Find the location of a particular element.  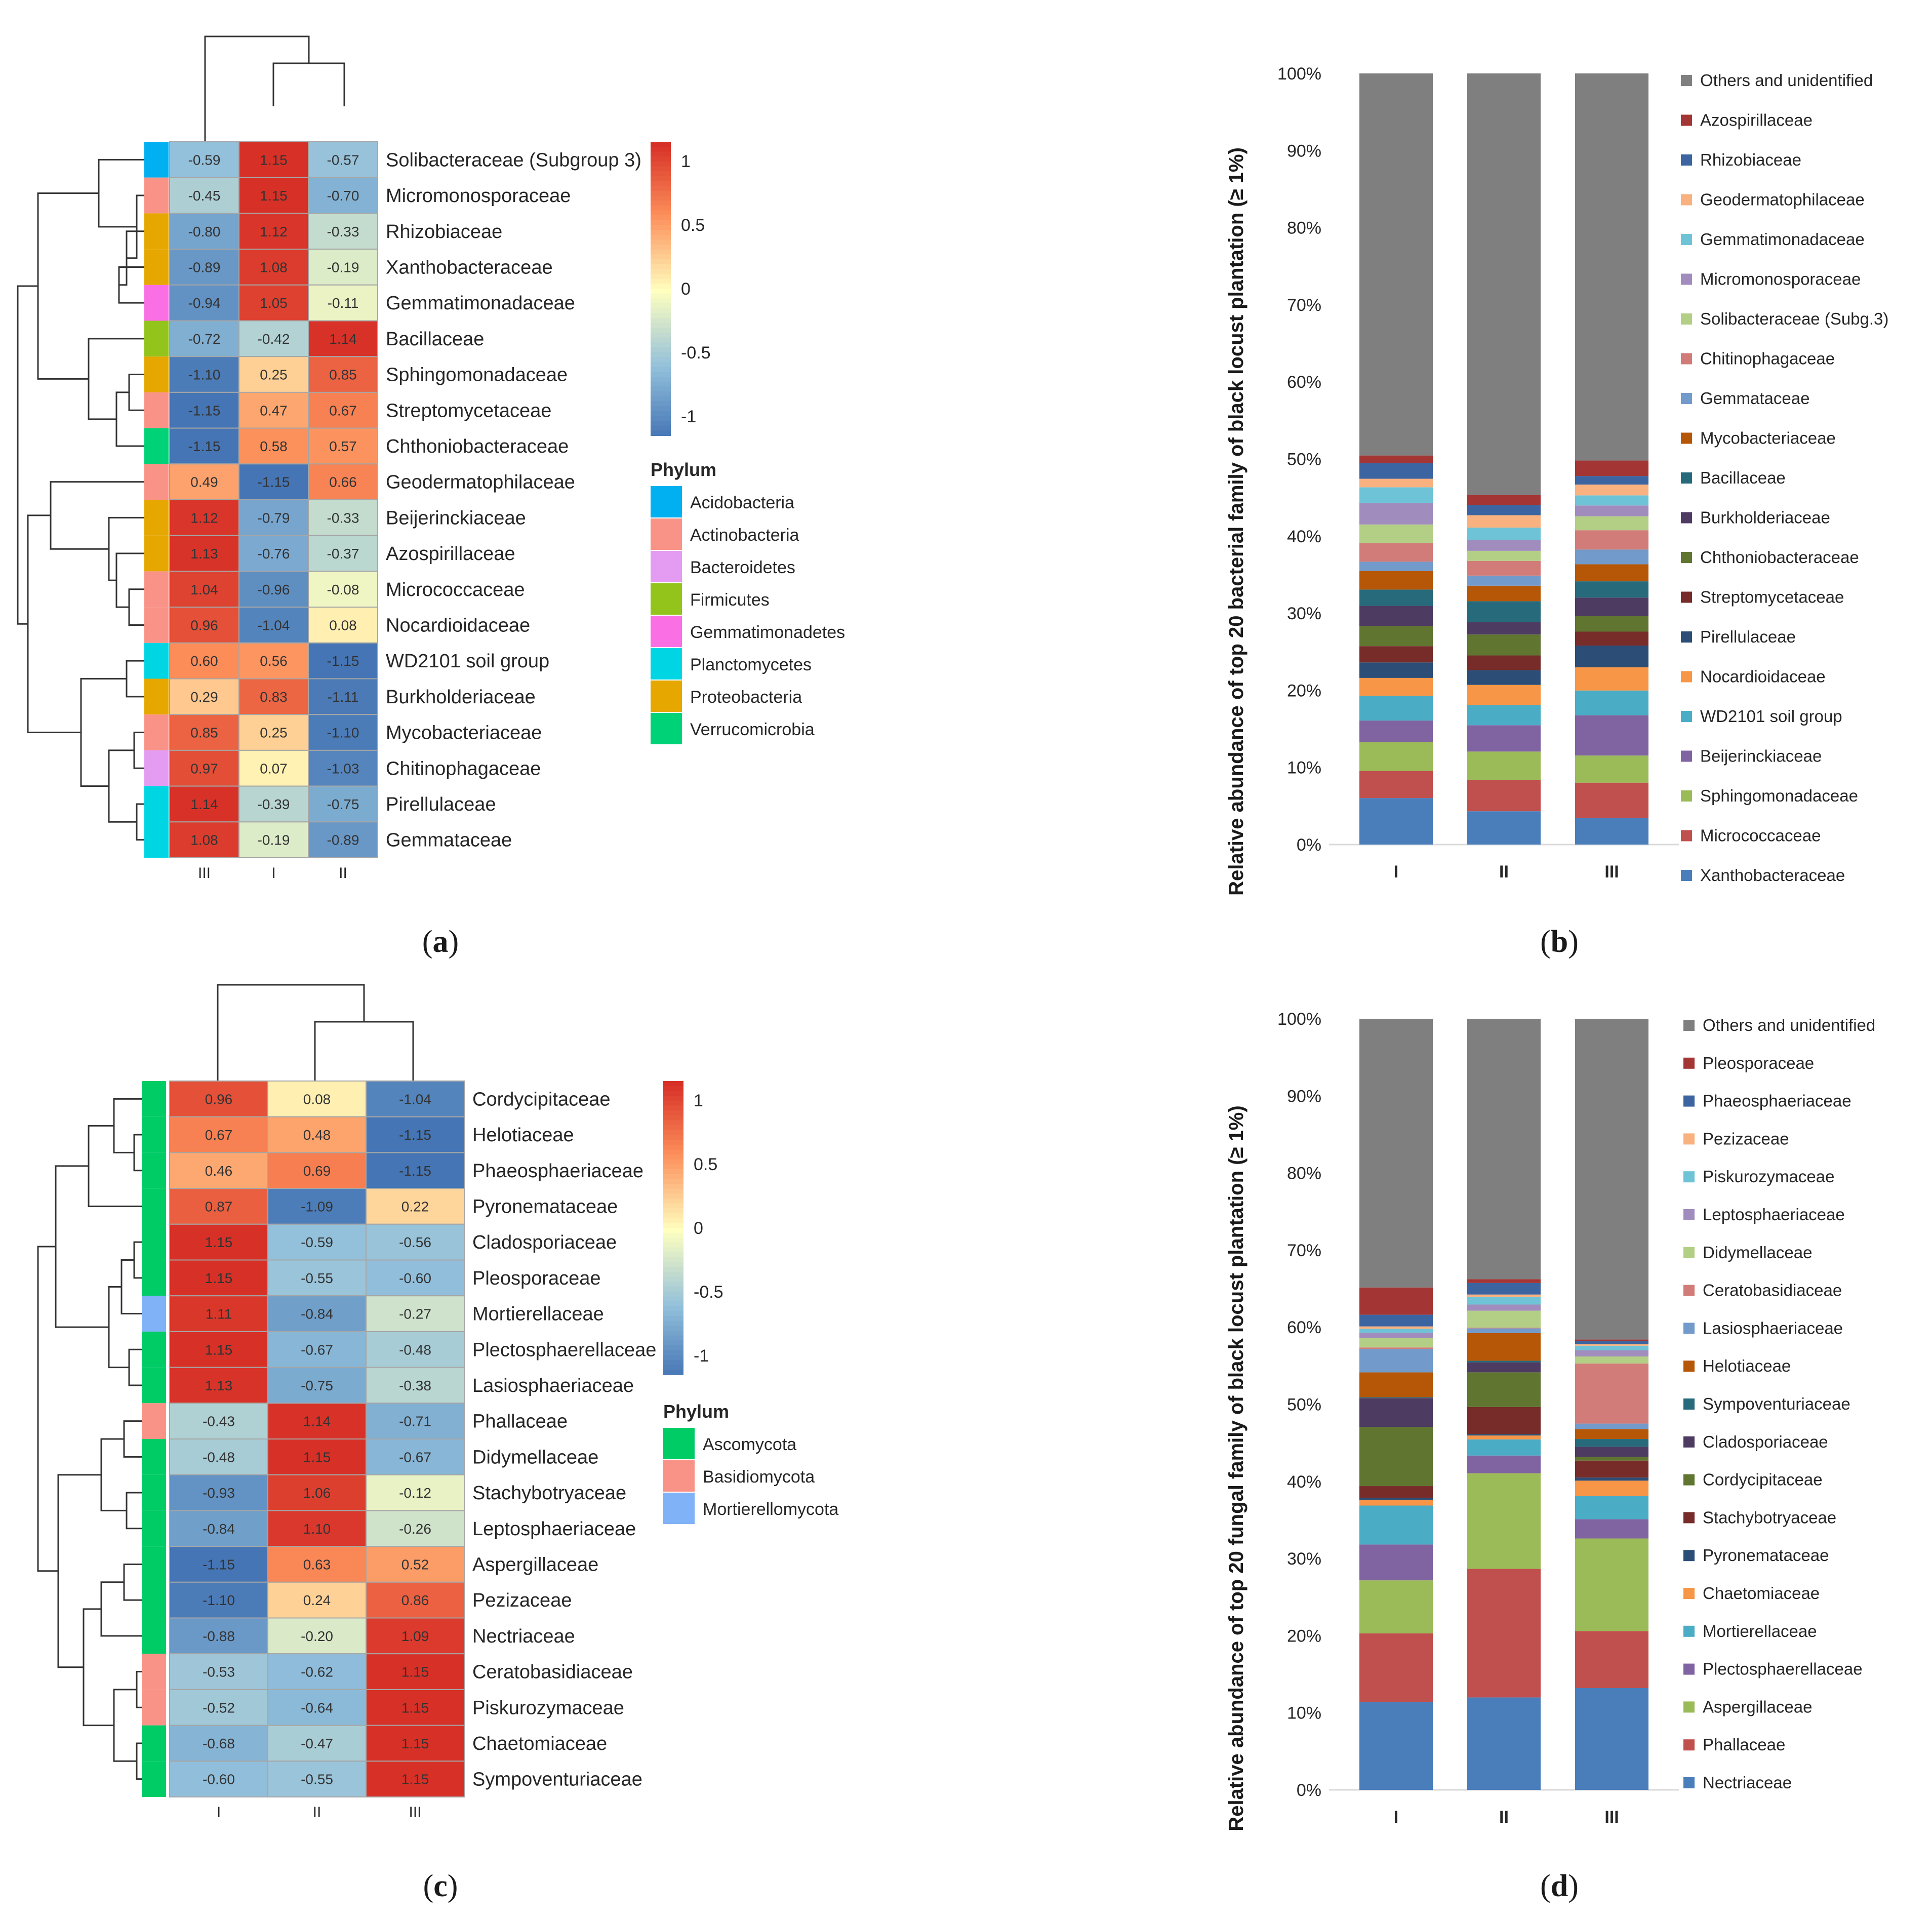

legend-swatch-stachybotryaceae is located at coordinates (1689, 1518).